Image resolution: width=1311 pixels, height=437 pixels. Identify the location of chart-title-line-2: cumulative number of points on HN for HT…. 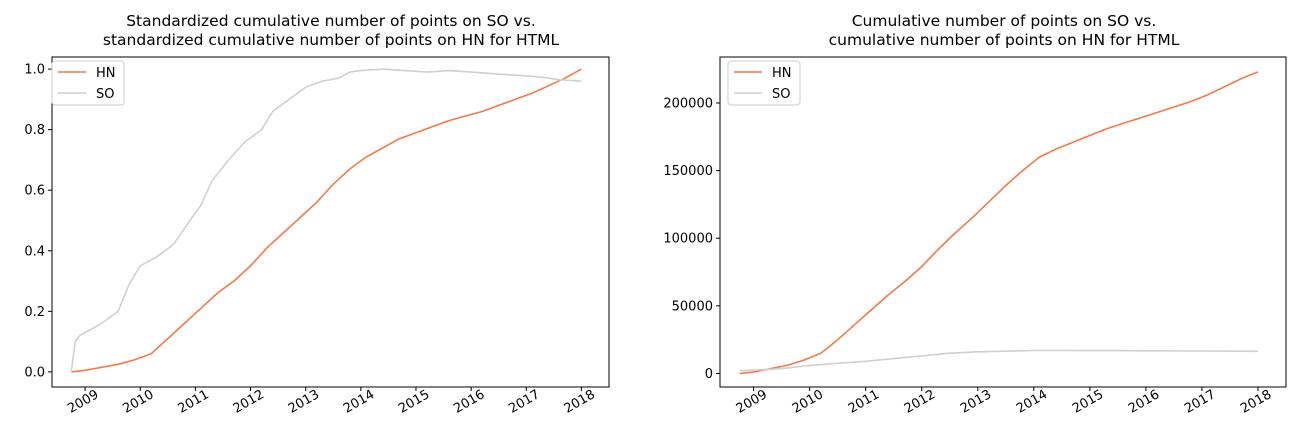
(1004, 40).